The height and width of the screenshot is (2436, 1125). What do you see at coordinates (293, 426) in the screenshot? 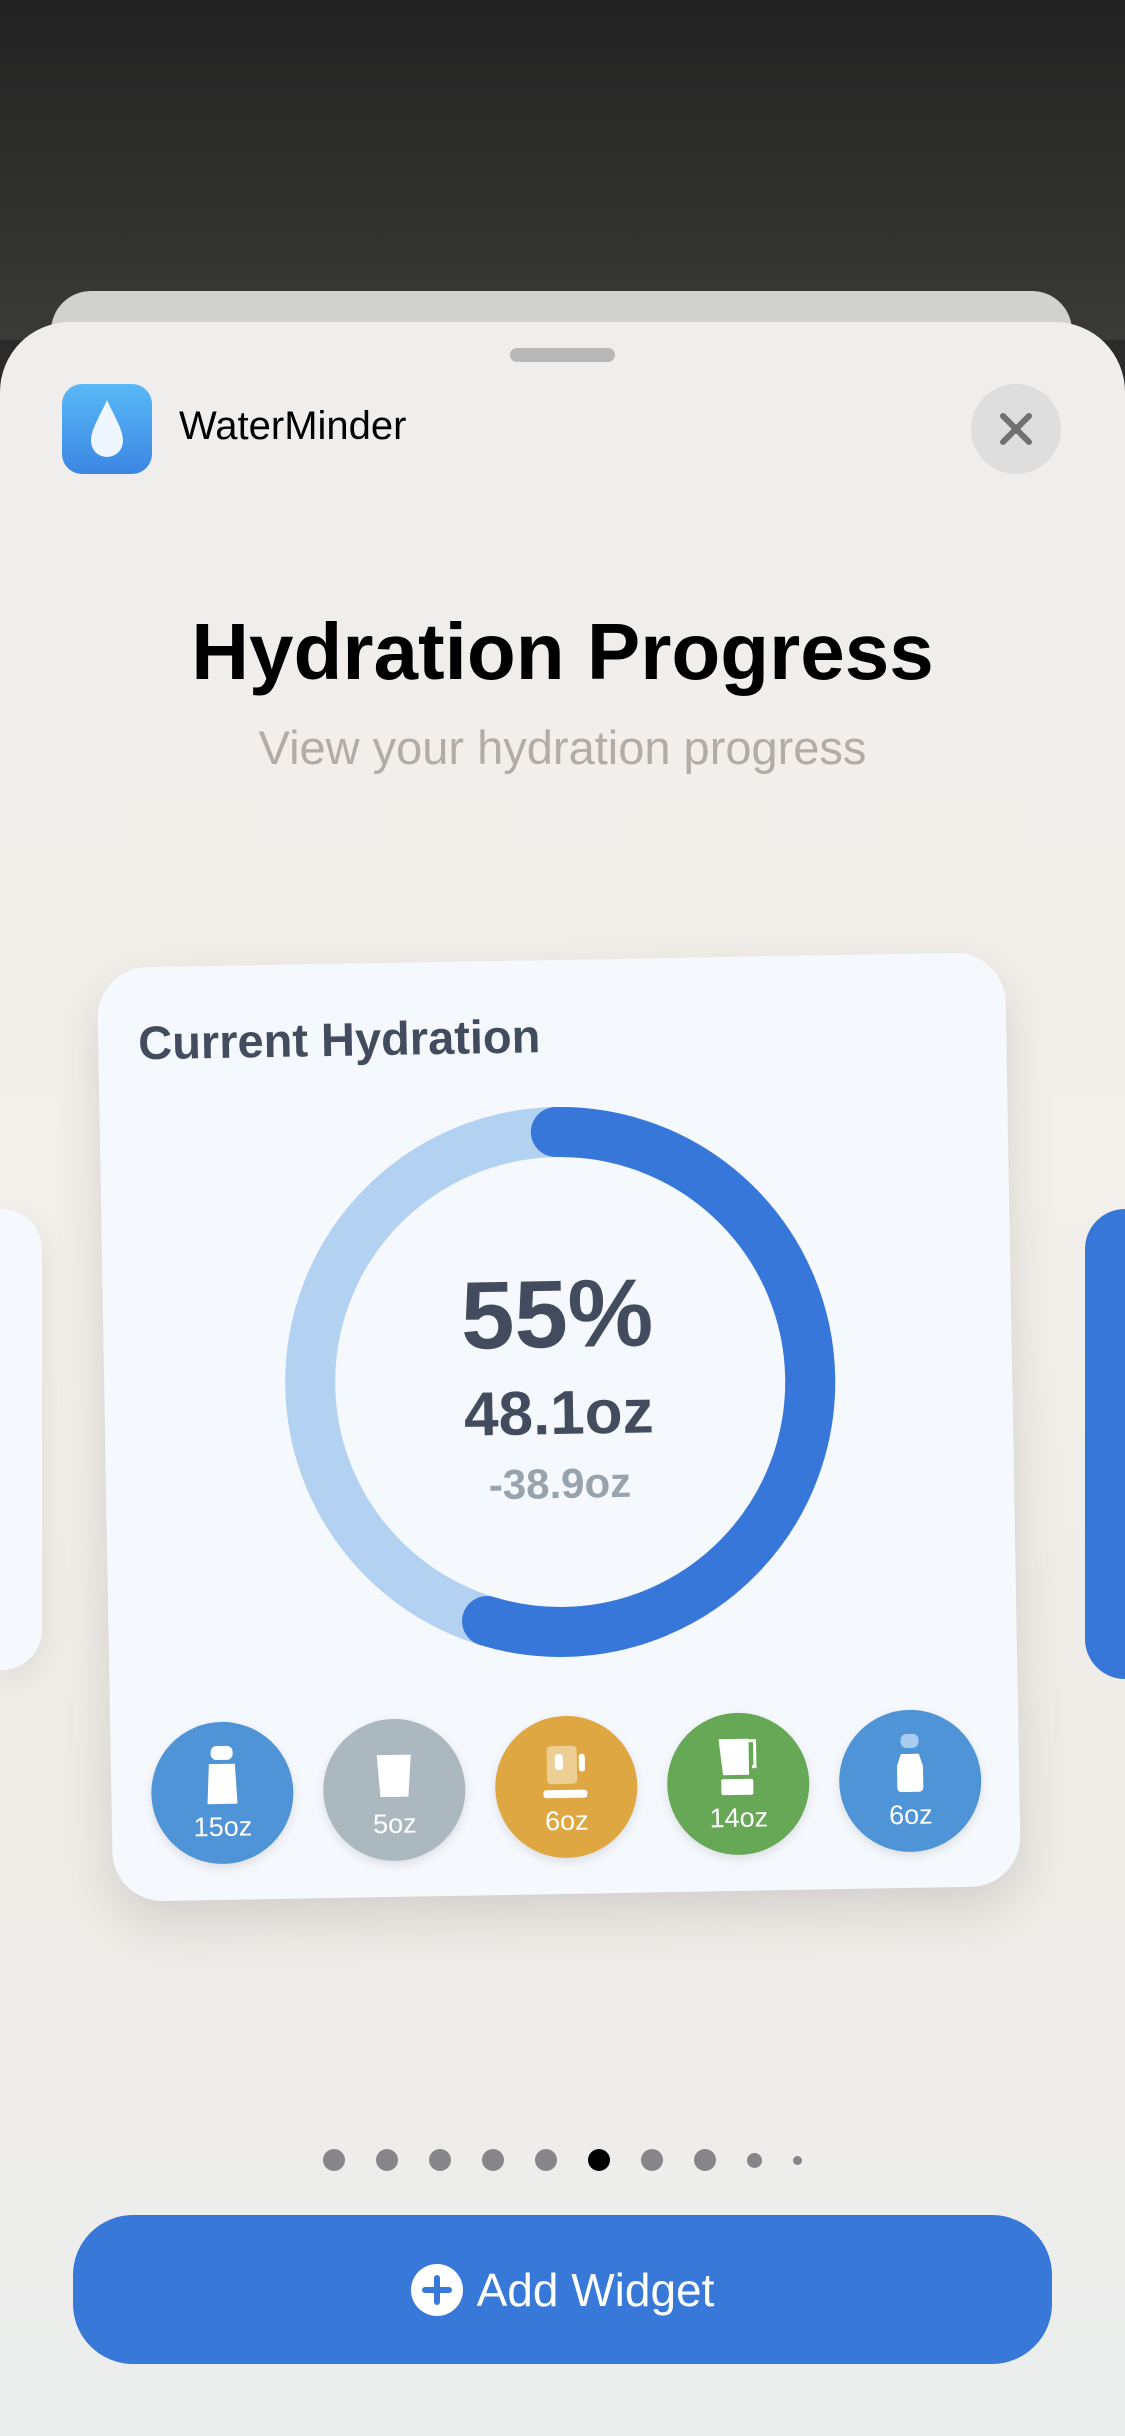
I see `app-name: WaterMinder` at bounding box center [293, 426].